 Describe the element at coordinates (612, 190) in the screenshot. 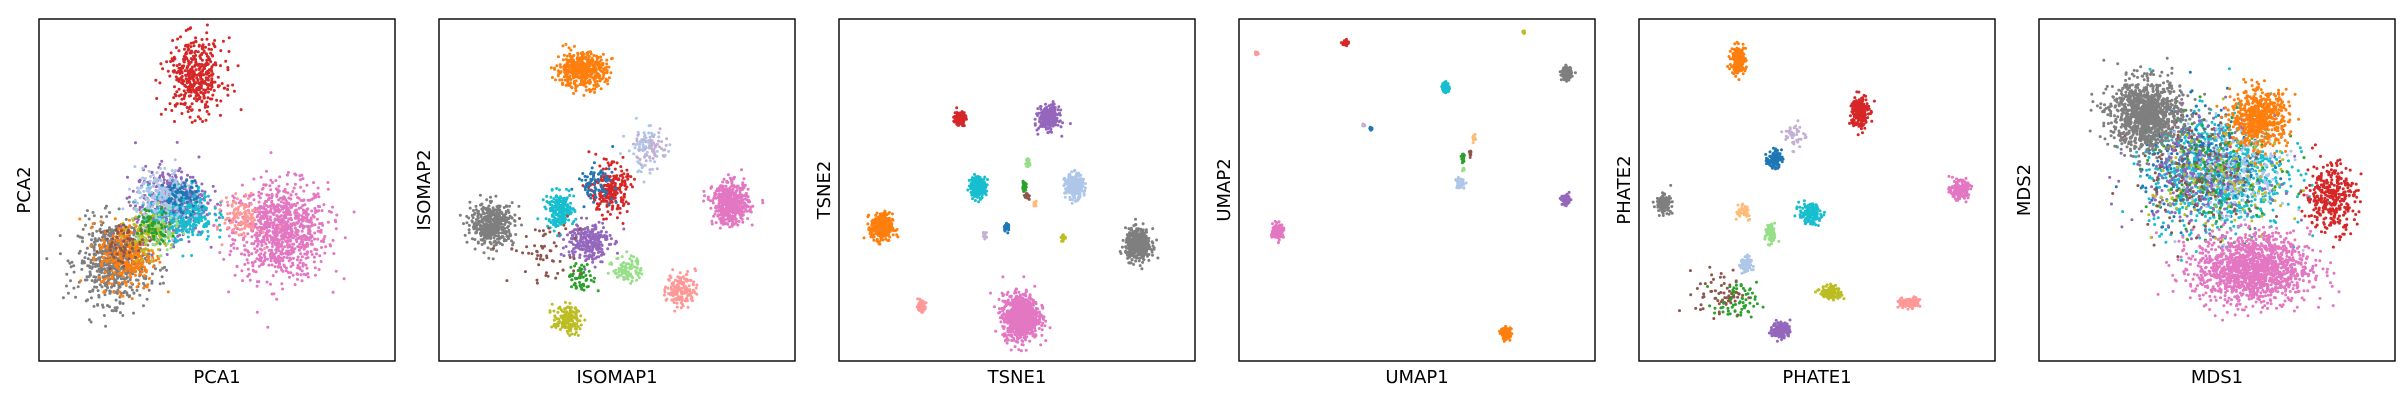

I see `isomap-points` at that location.